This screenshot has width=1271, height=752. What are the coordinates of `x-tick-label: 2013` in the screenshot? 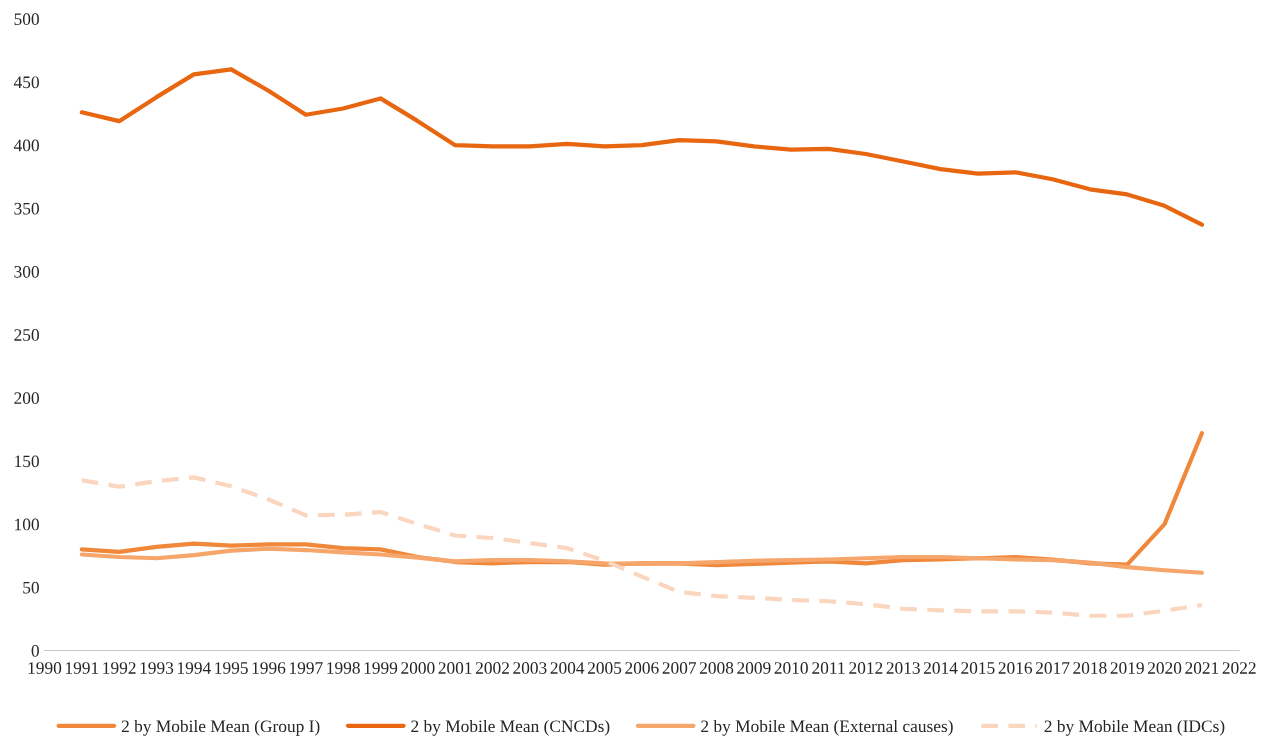 It's located at (903, 668).